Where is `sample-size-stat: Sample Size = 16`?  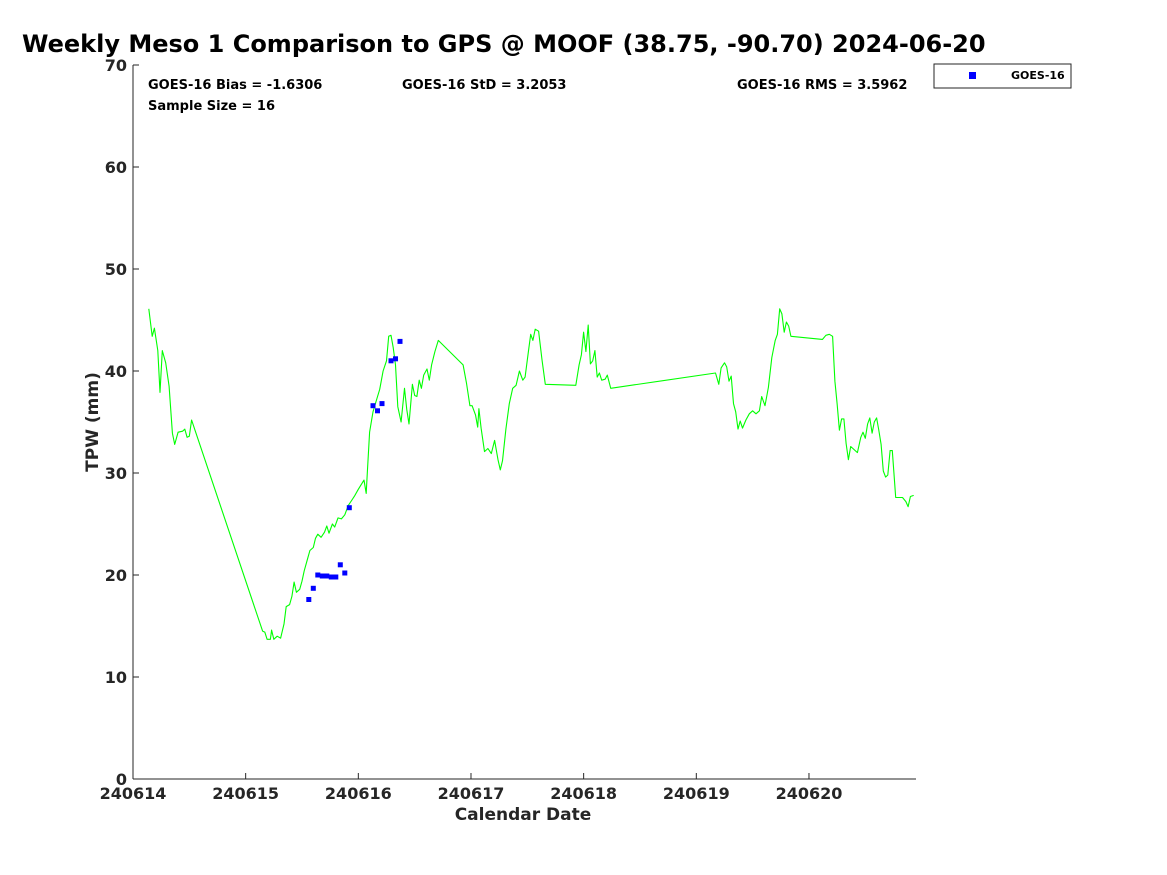 sample-size-stat: Sample Size = 16 is located at coordinates (211, 106).